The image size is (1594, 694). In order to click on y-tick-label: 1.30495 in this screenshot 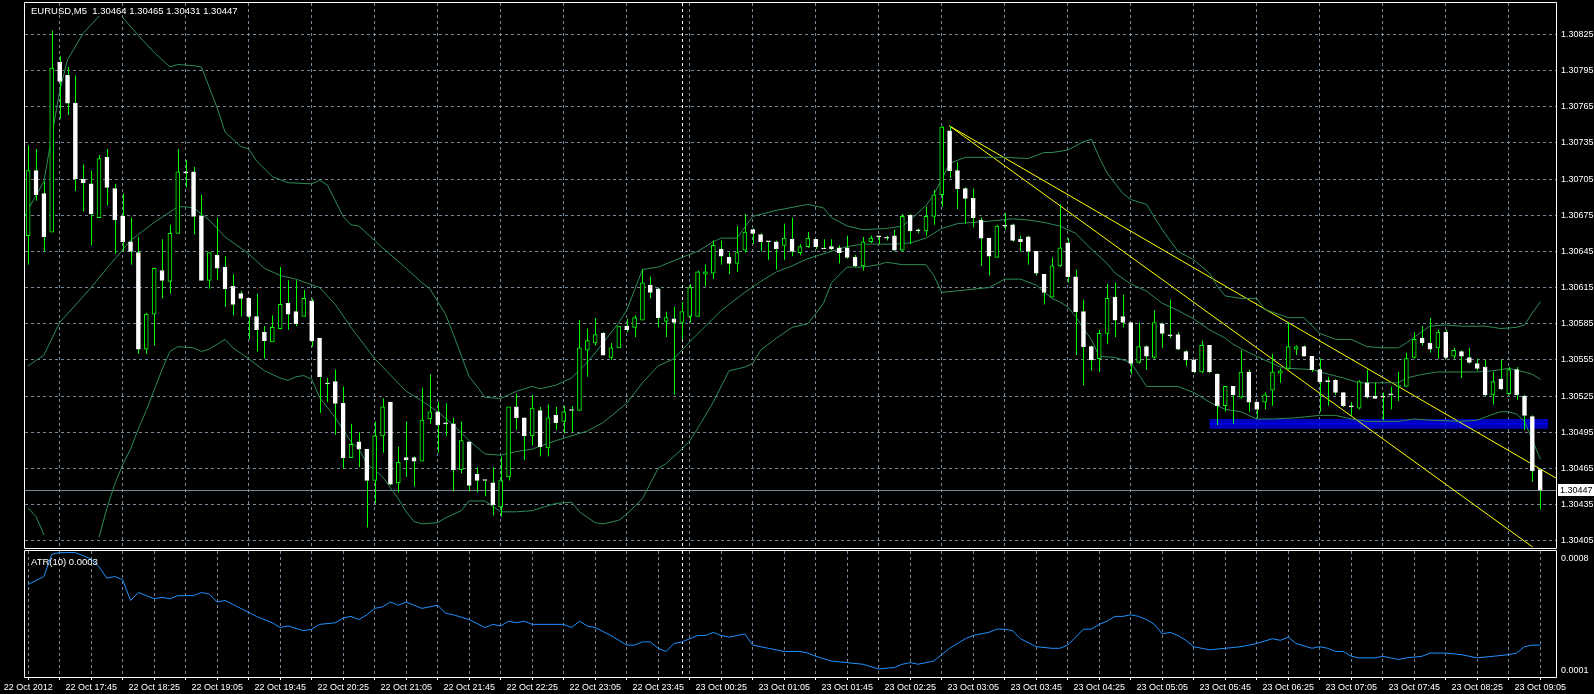, I will do `click(1577, 431)`.